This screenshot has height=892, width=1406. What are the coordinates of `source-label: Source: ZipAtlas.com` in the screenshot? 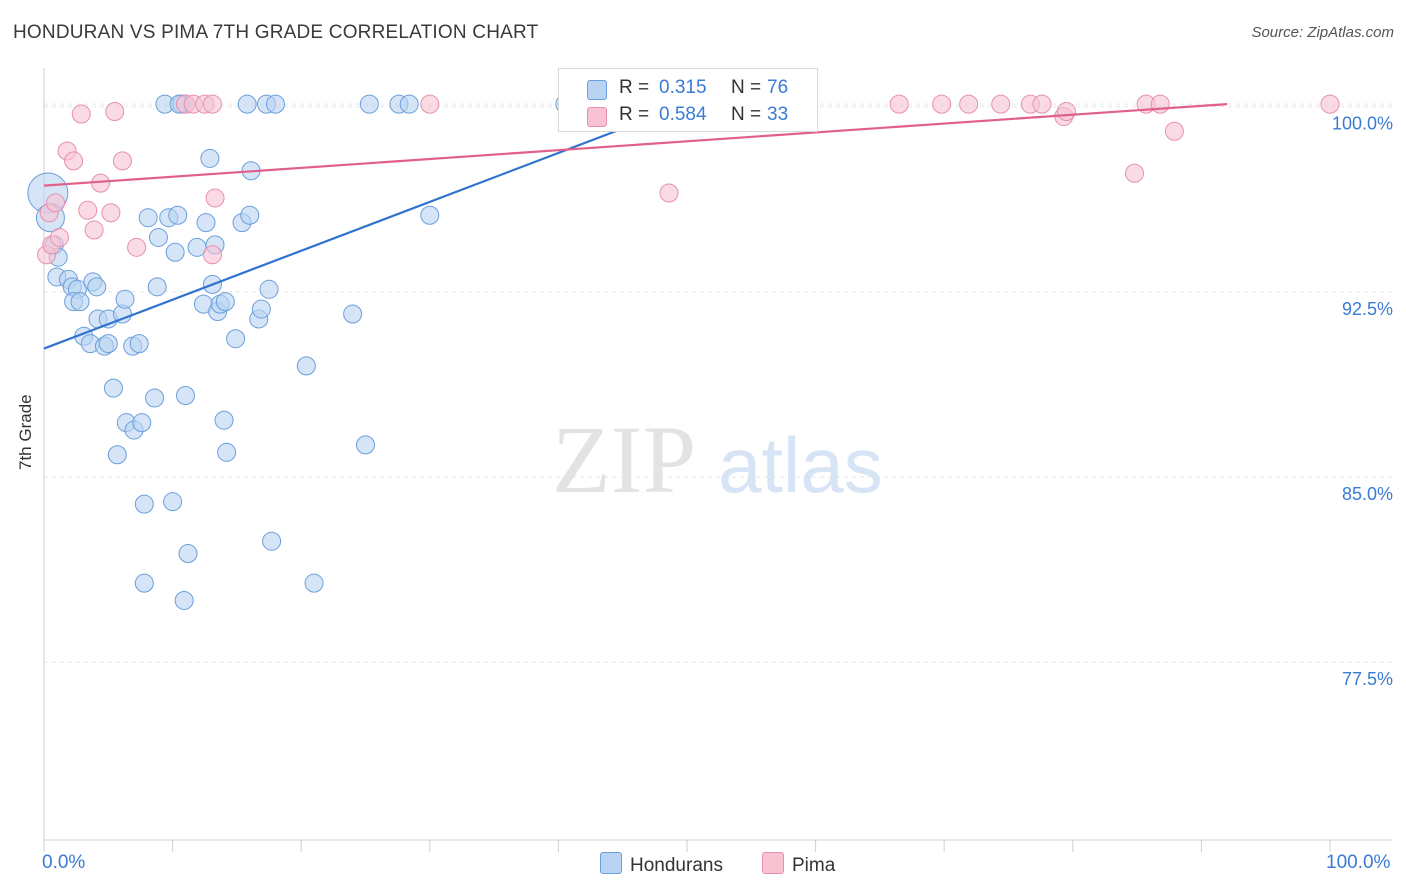 It's located at (1322, 32).